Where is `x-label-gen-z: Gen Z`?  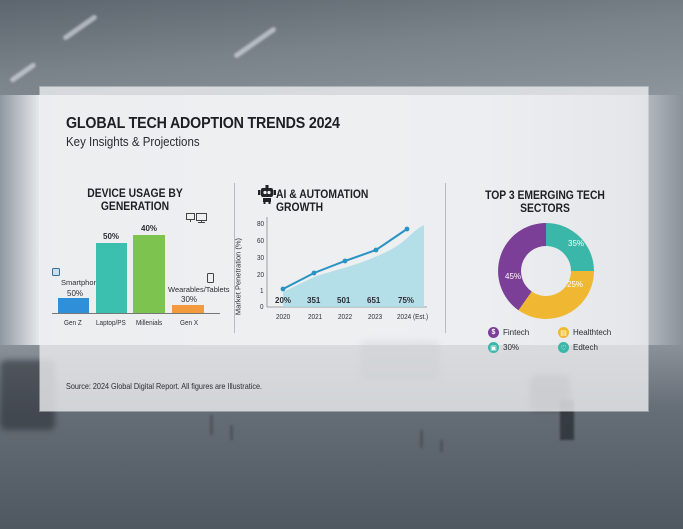
x-label-gen-z: Gen Z is located at coordinates (73, 322).